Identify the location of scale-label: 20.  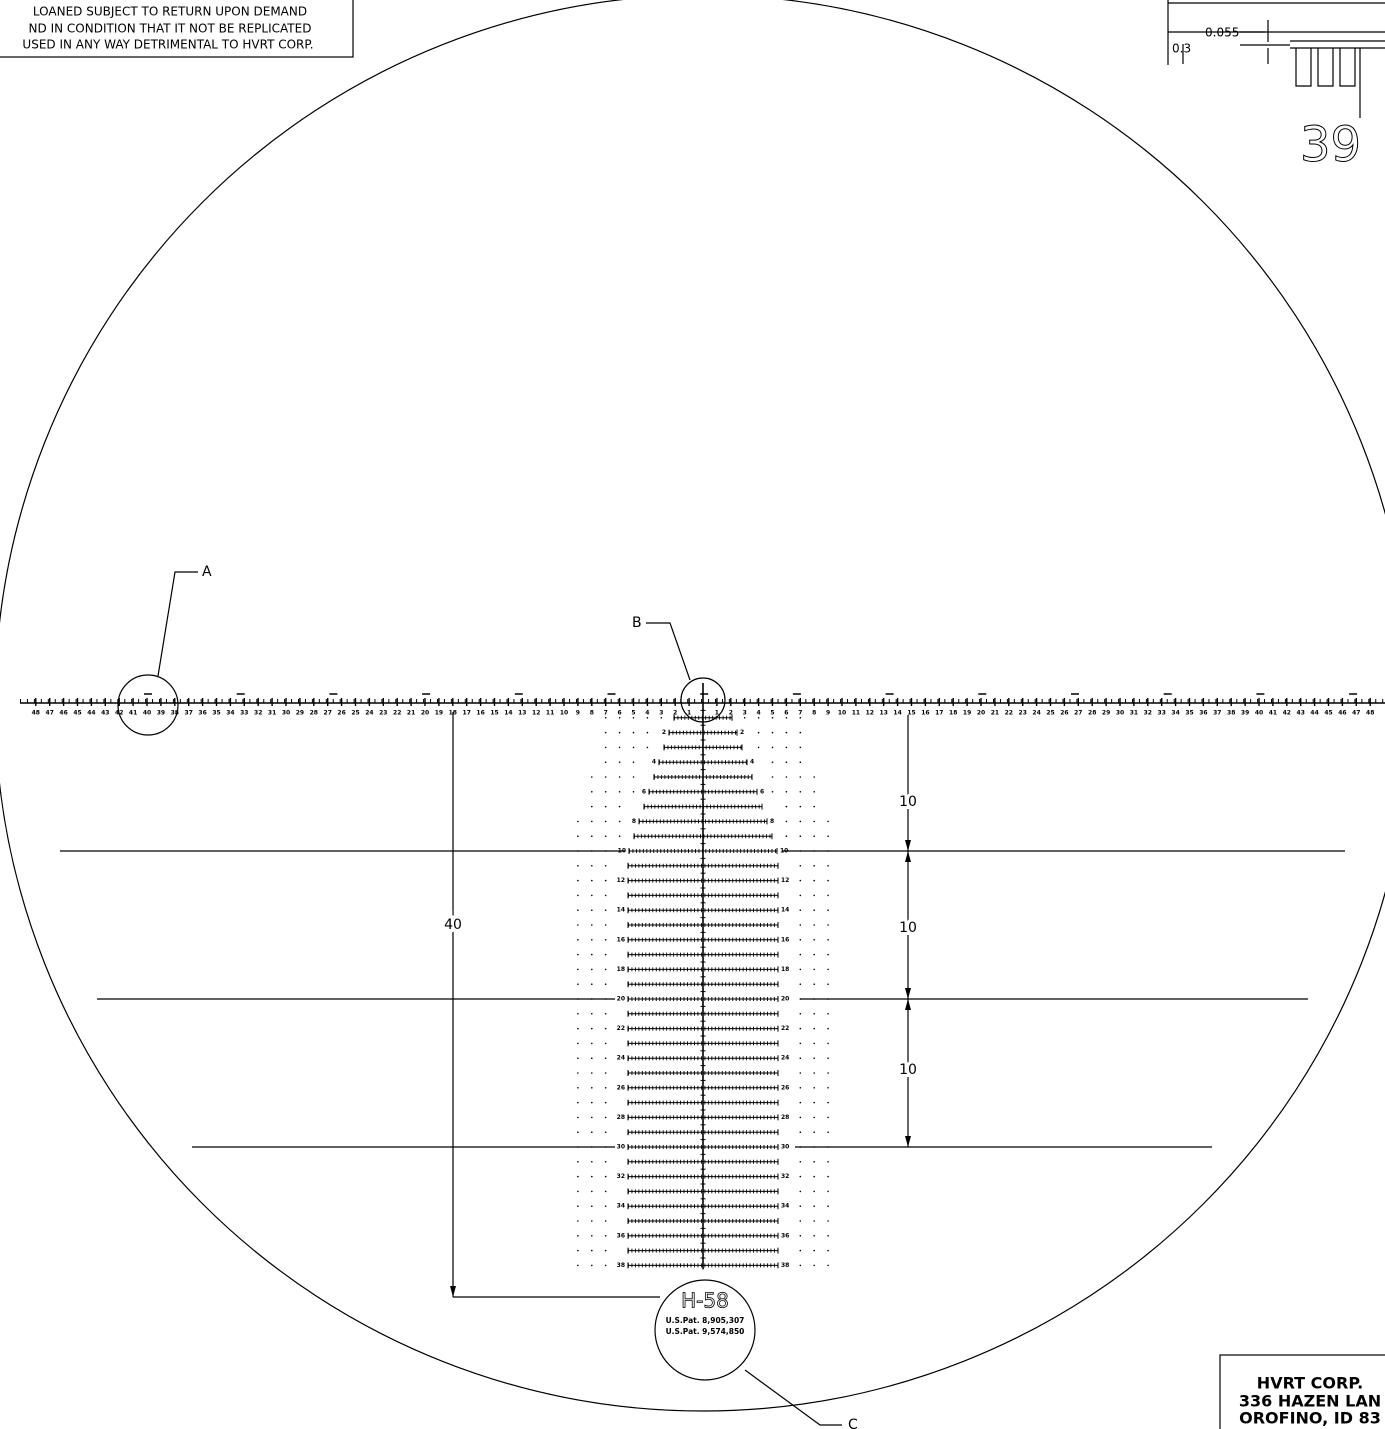
(981, 713).